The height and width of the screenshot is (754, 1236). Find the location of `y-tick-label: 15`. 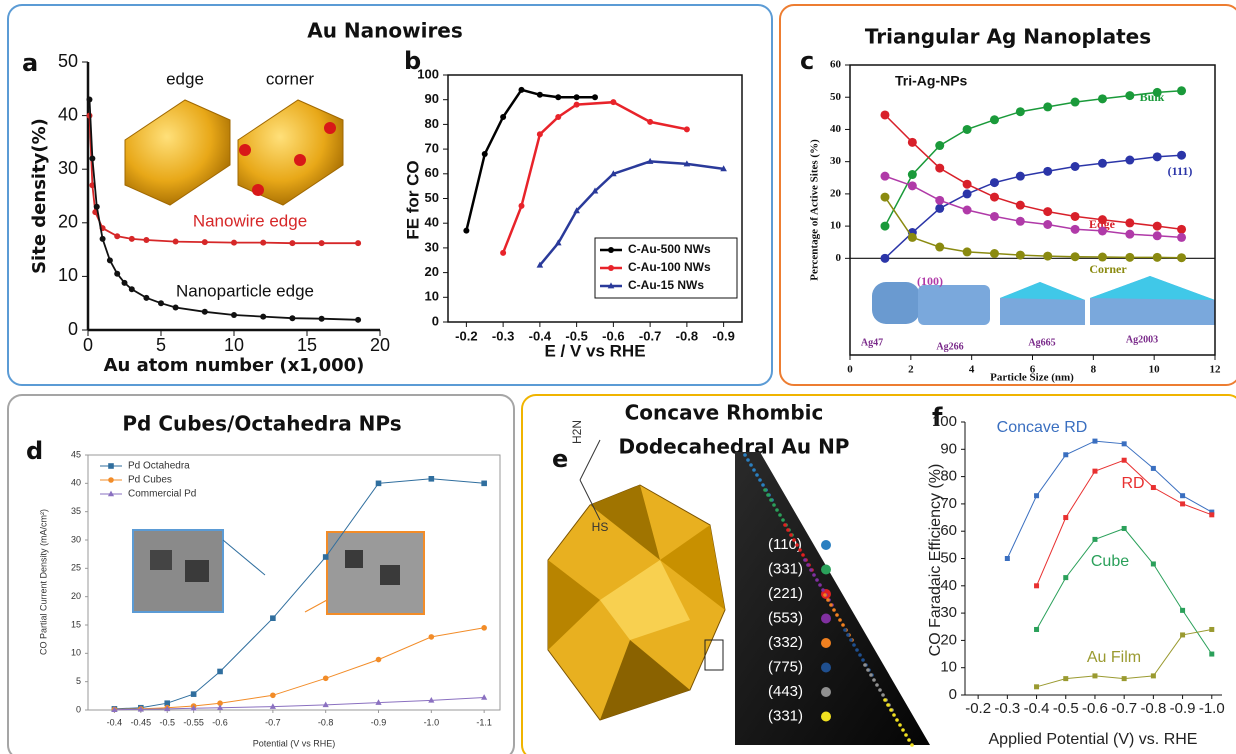

y-tick-label: 15 is located at coordinates (76, 624).